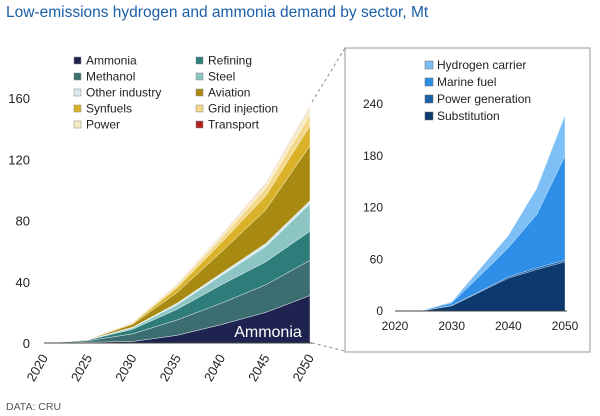 The image size is (600, 416). What do you see at coordinates (110, 77) in the screenshot?
I see `legend-label: Methanol` at bounding box center [110, 77].